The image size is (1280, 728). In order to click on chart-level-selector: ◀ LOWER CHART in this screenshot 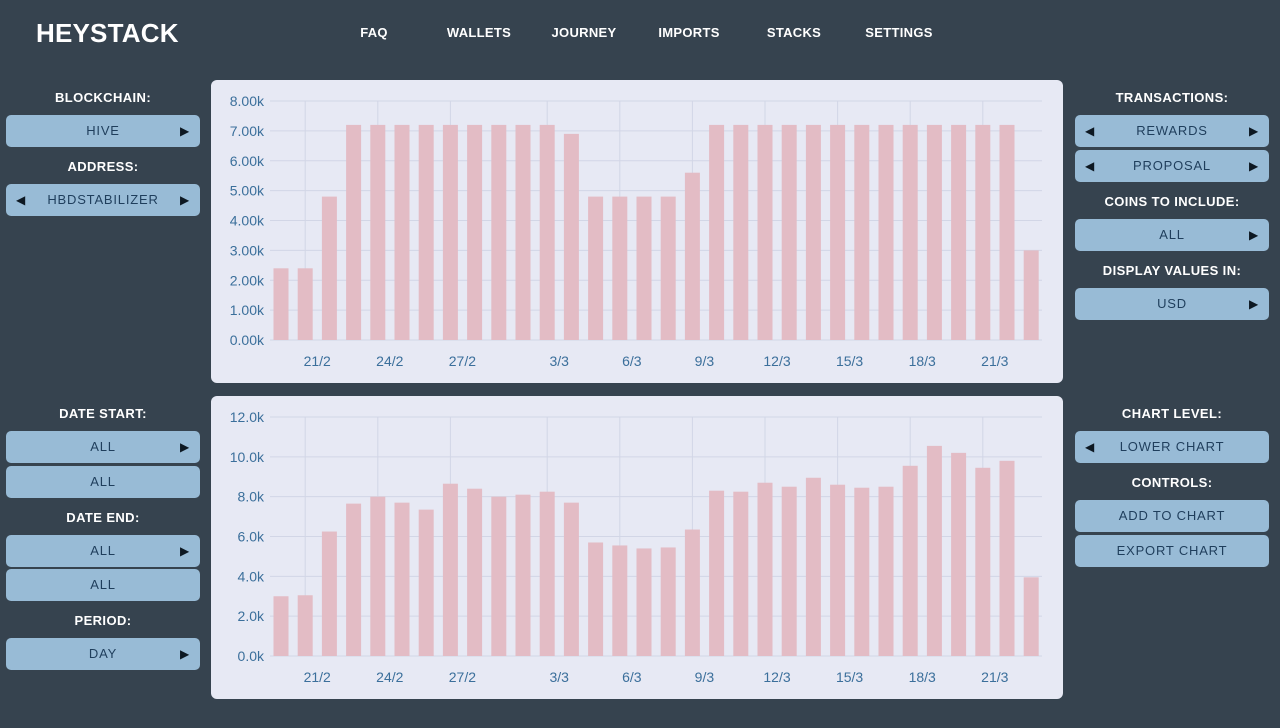, I will do `click(1172, 447)`.